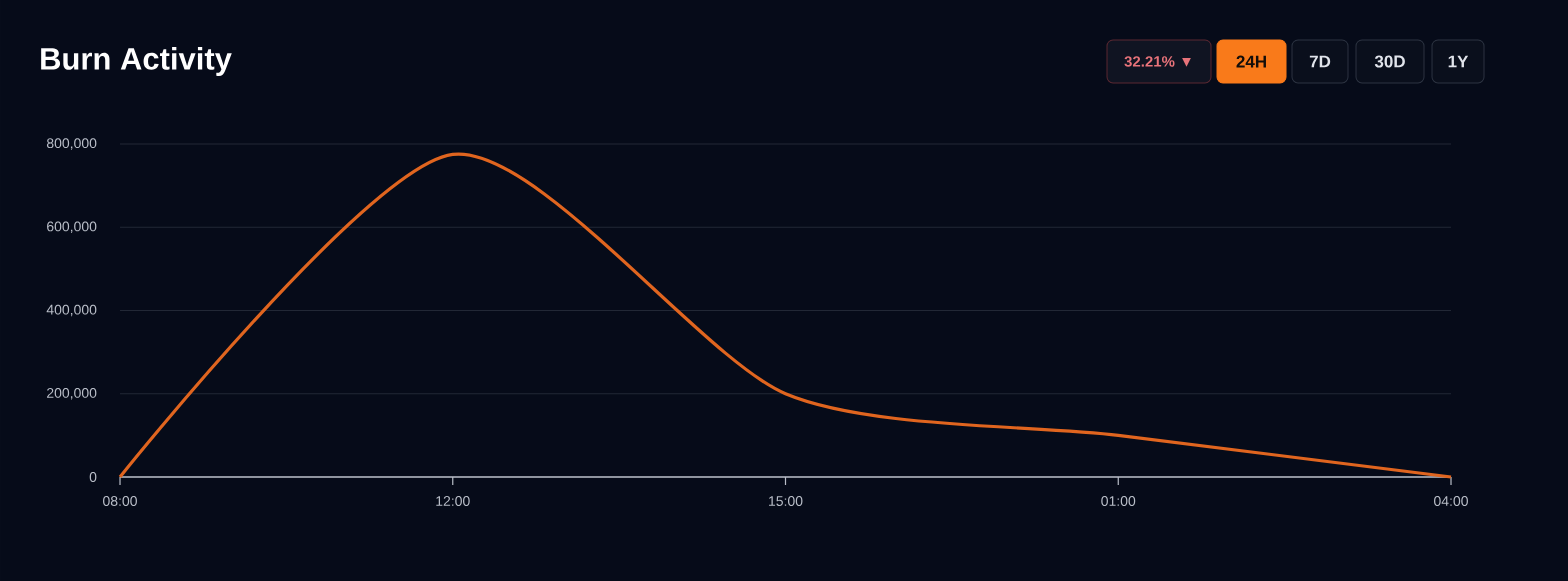 The image size is (1568, 581). Describe the element at coordinates (1251, 61) in the screenshot. I see `text: 24H` at that location.